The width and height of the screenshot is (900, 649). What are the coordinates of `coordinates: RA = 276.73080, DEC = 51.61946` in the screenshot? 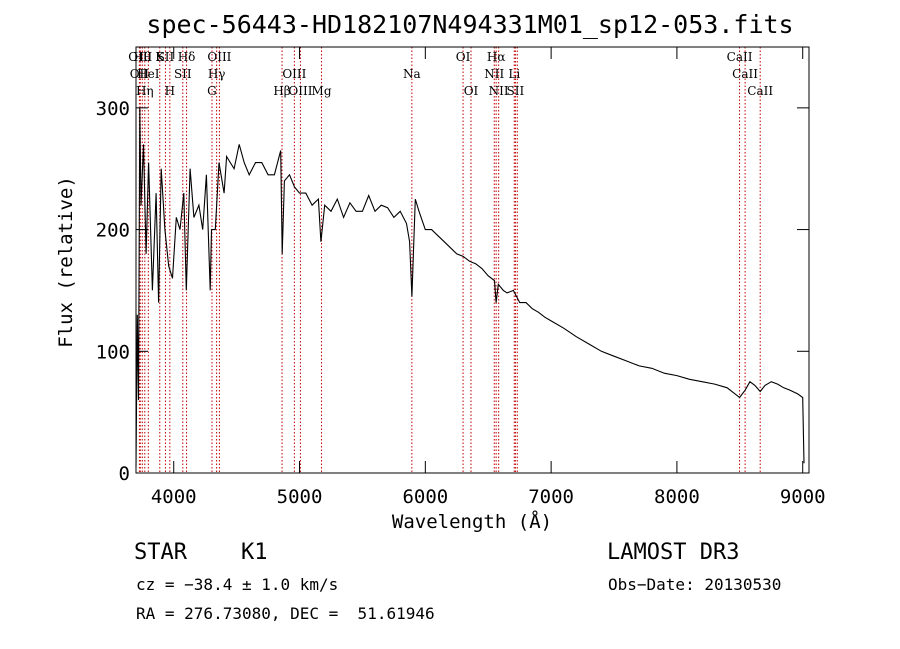 It's located at (285, 613).